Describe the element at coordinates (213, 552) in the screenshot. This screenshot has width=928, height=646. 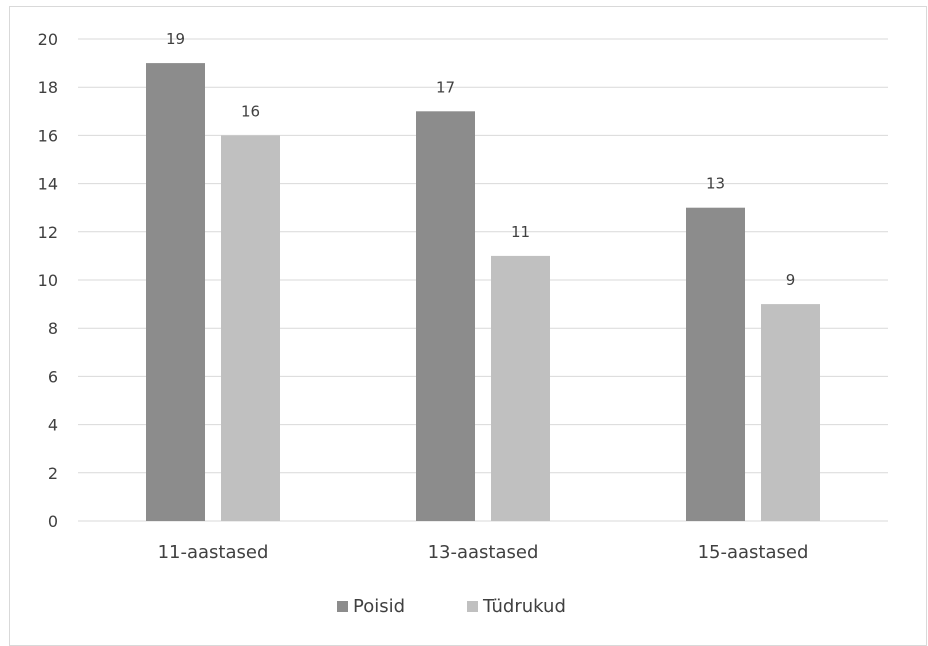
I see `x-tick-label: 11-aastased` at that location.